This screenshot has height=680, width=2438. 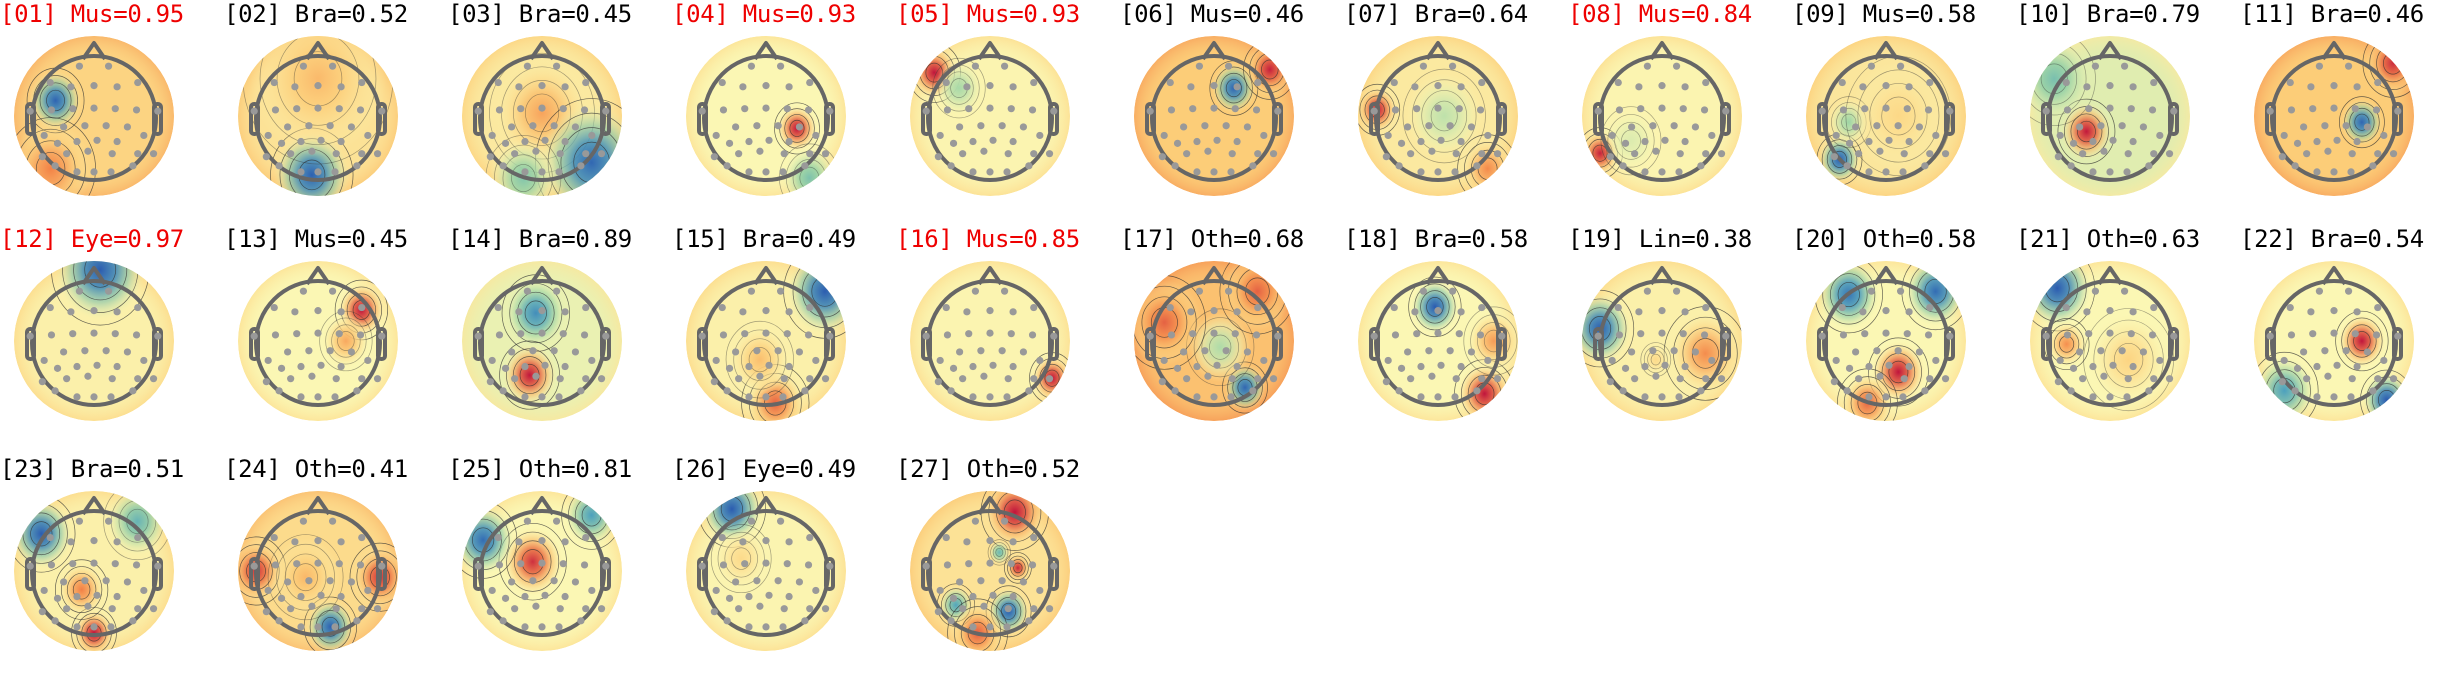 I want to click on component-cell: [22] Bra=0.54, so click(x=2339, y=337).